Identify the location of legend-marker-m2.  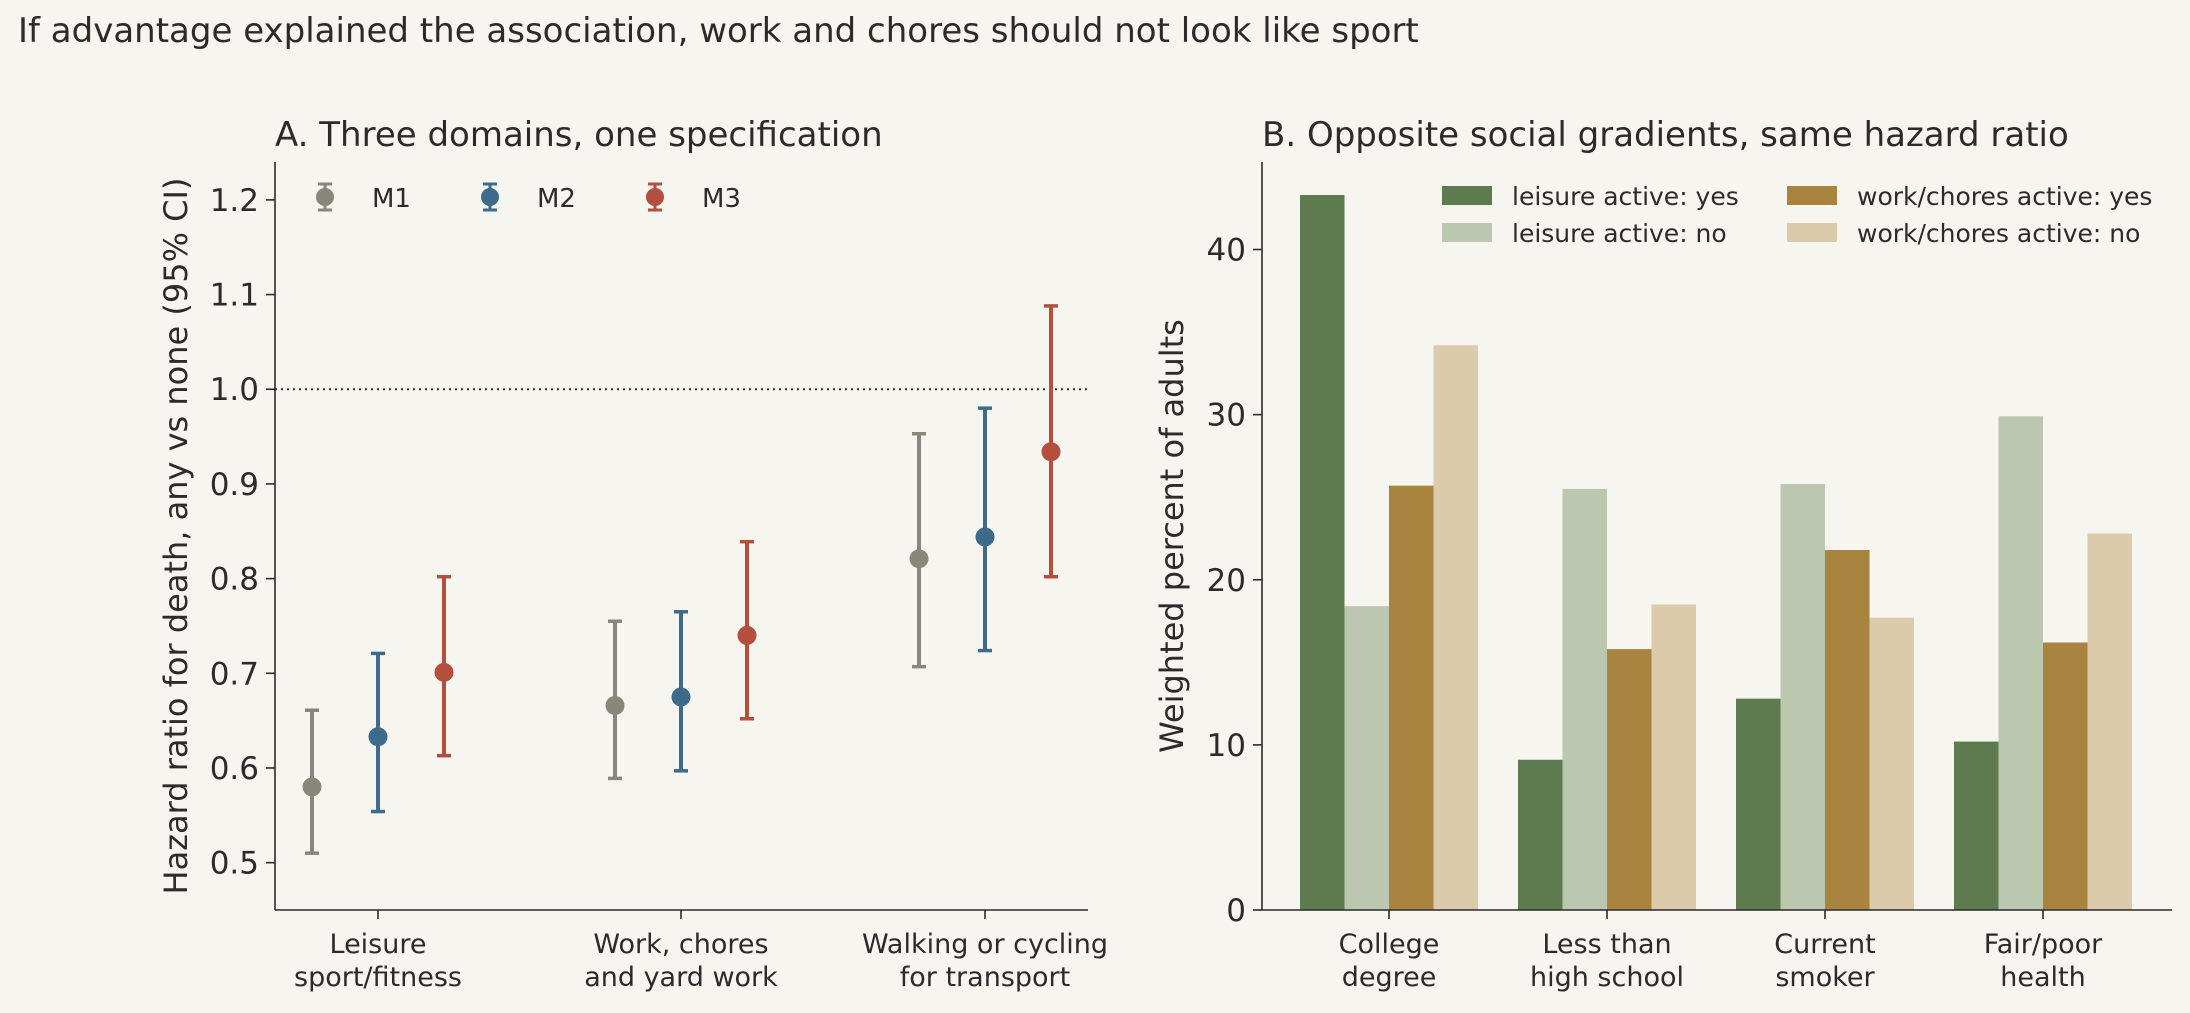
(490, 197).